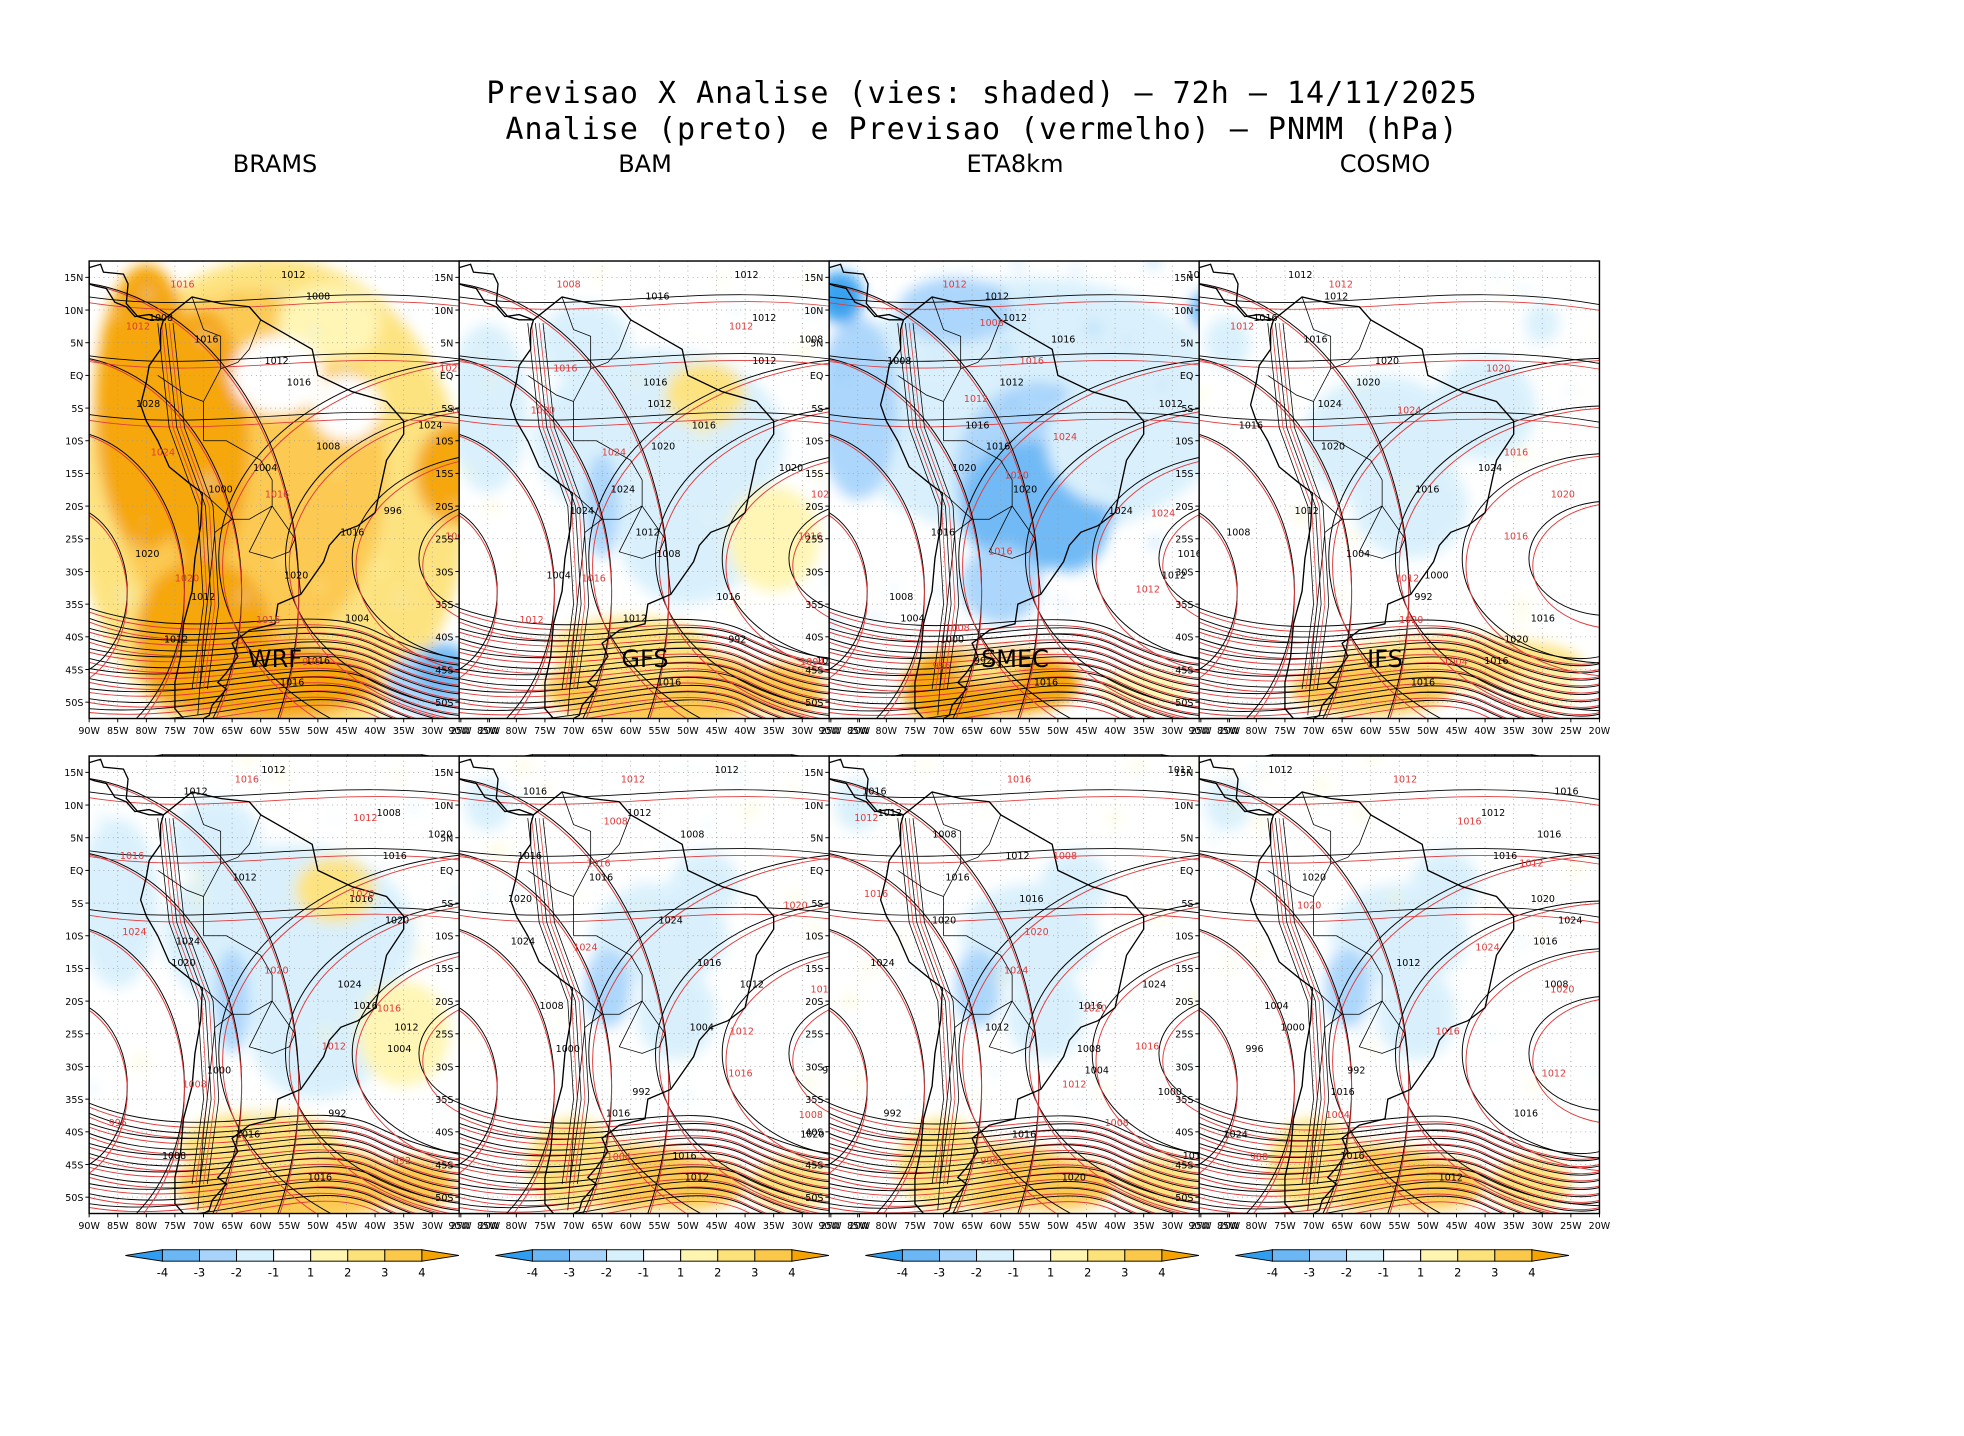 This screenshot has height=1436, width=1964. I want to click on forecast-contour-label: 1008, so click(1117, 1123).